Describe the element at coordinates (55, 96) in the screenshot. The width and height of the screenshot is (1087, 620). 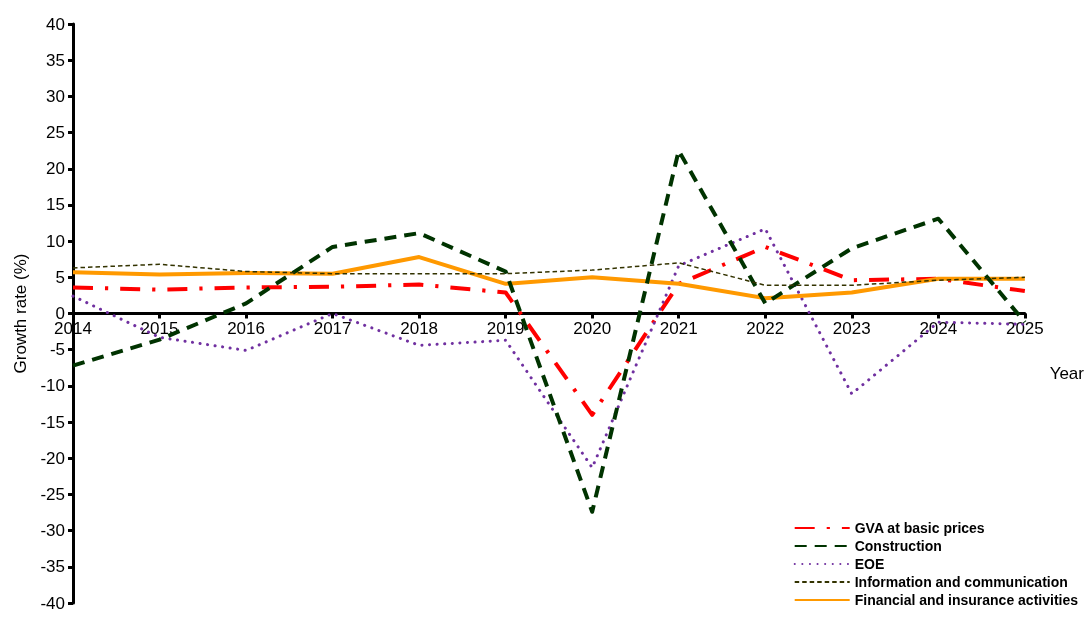
I see `y-tick-label: 30` at that location.